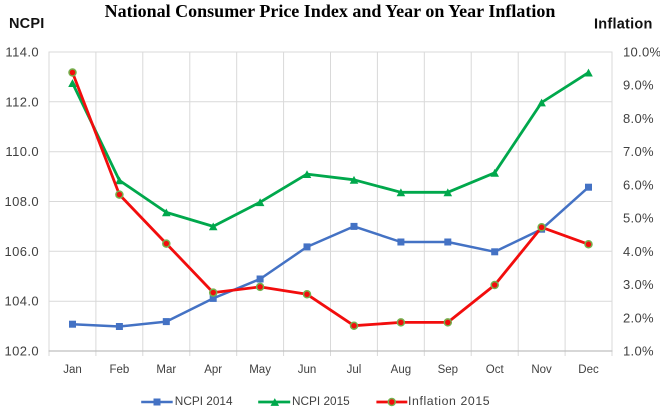 Image resolution: width=660 pixels, height=417 pixels. Describe the element at coordinates (588, 370) in the screenshot. I see `svg-text: Dec` at that location.